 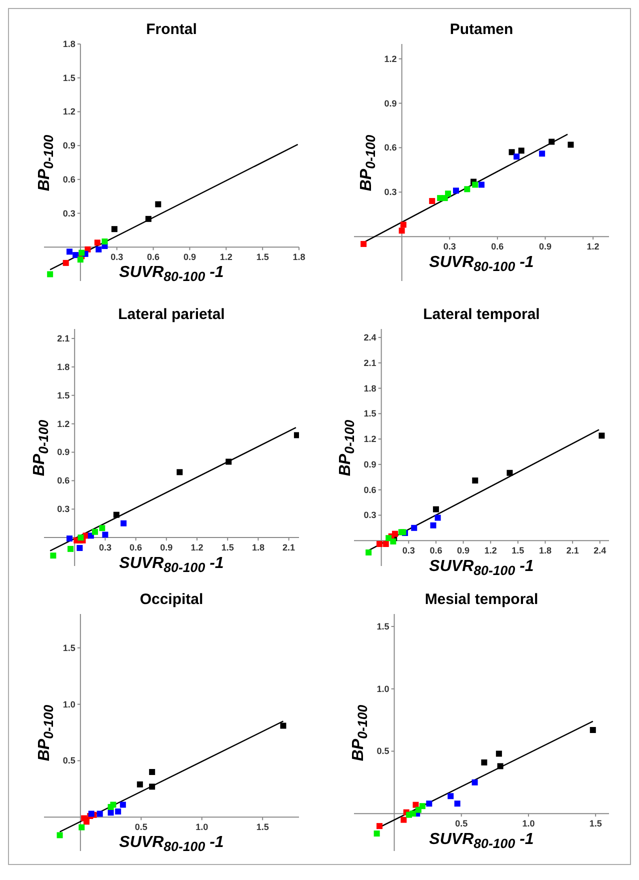 What do you see at coordinates (370, 337) in the screenshot?
I see `y-tick-label: 2.4` at bounding box center [370, 337].